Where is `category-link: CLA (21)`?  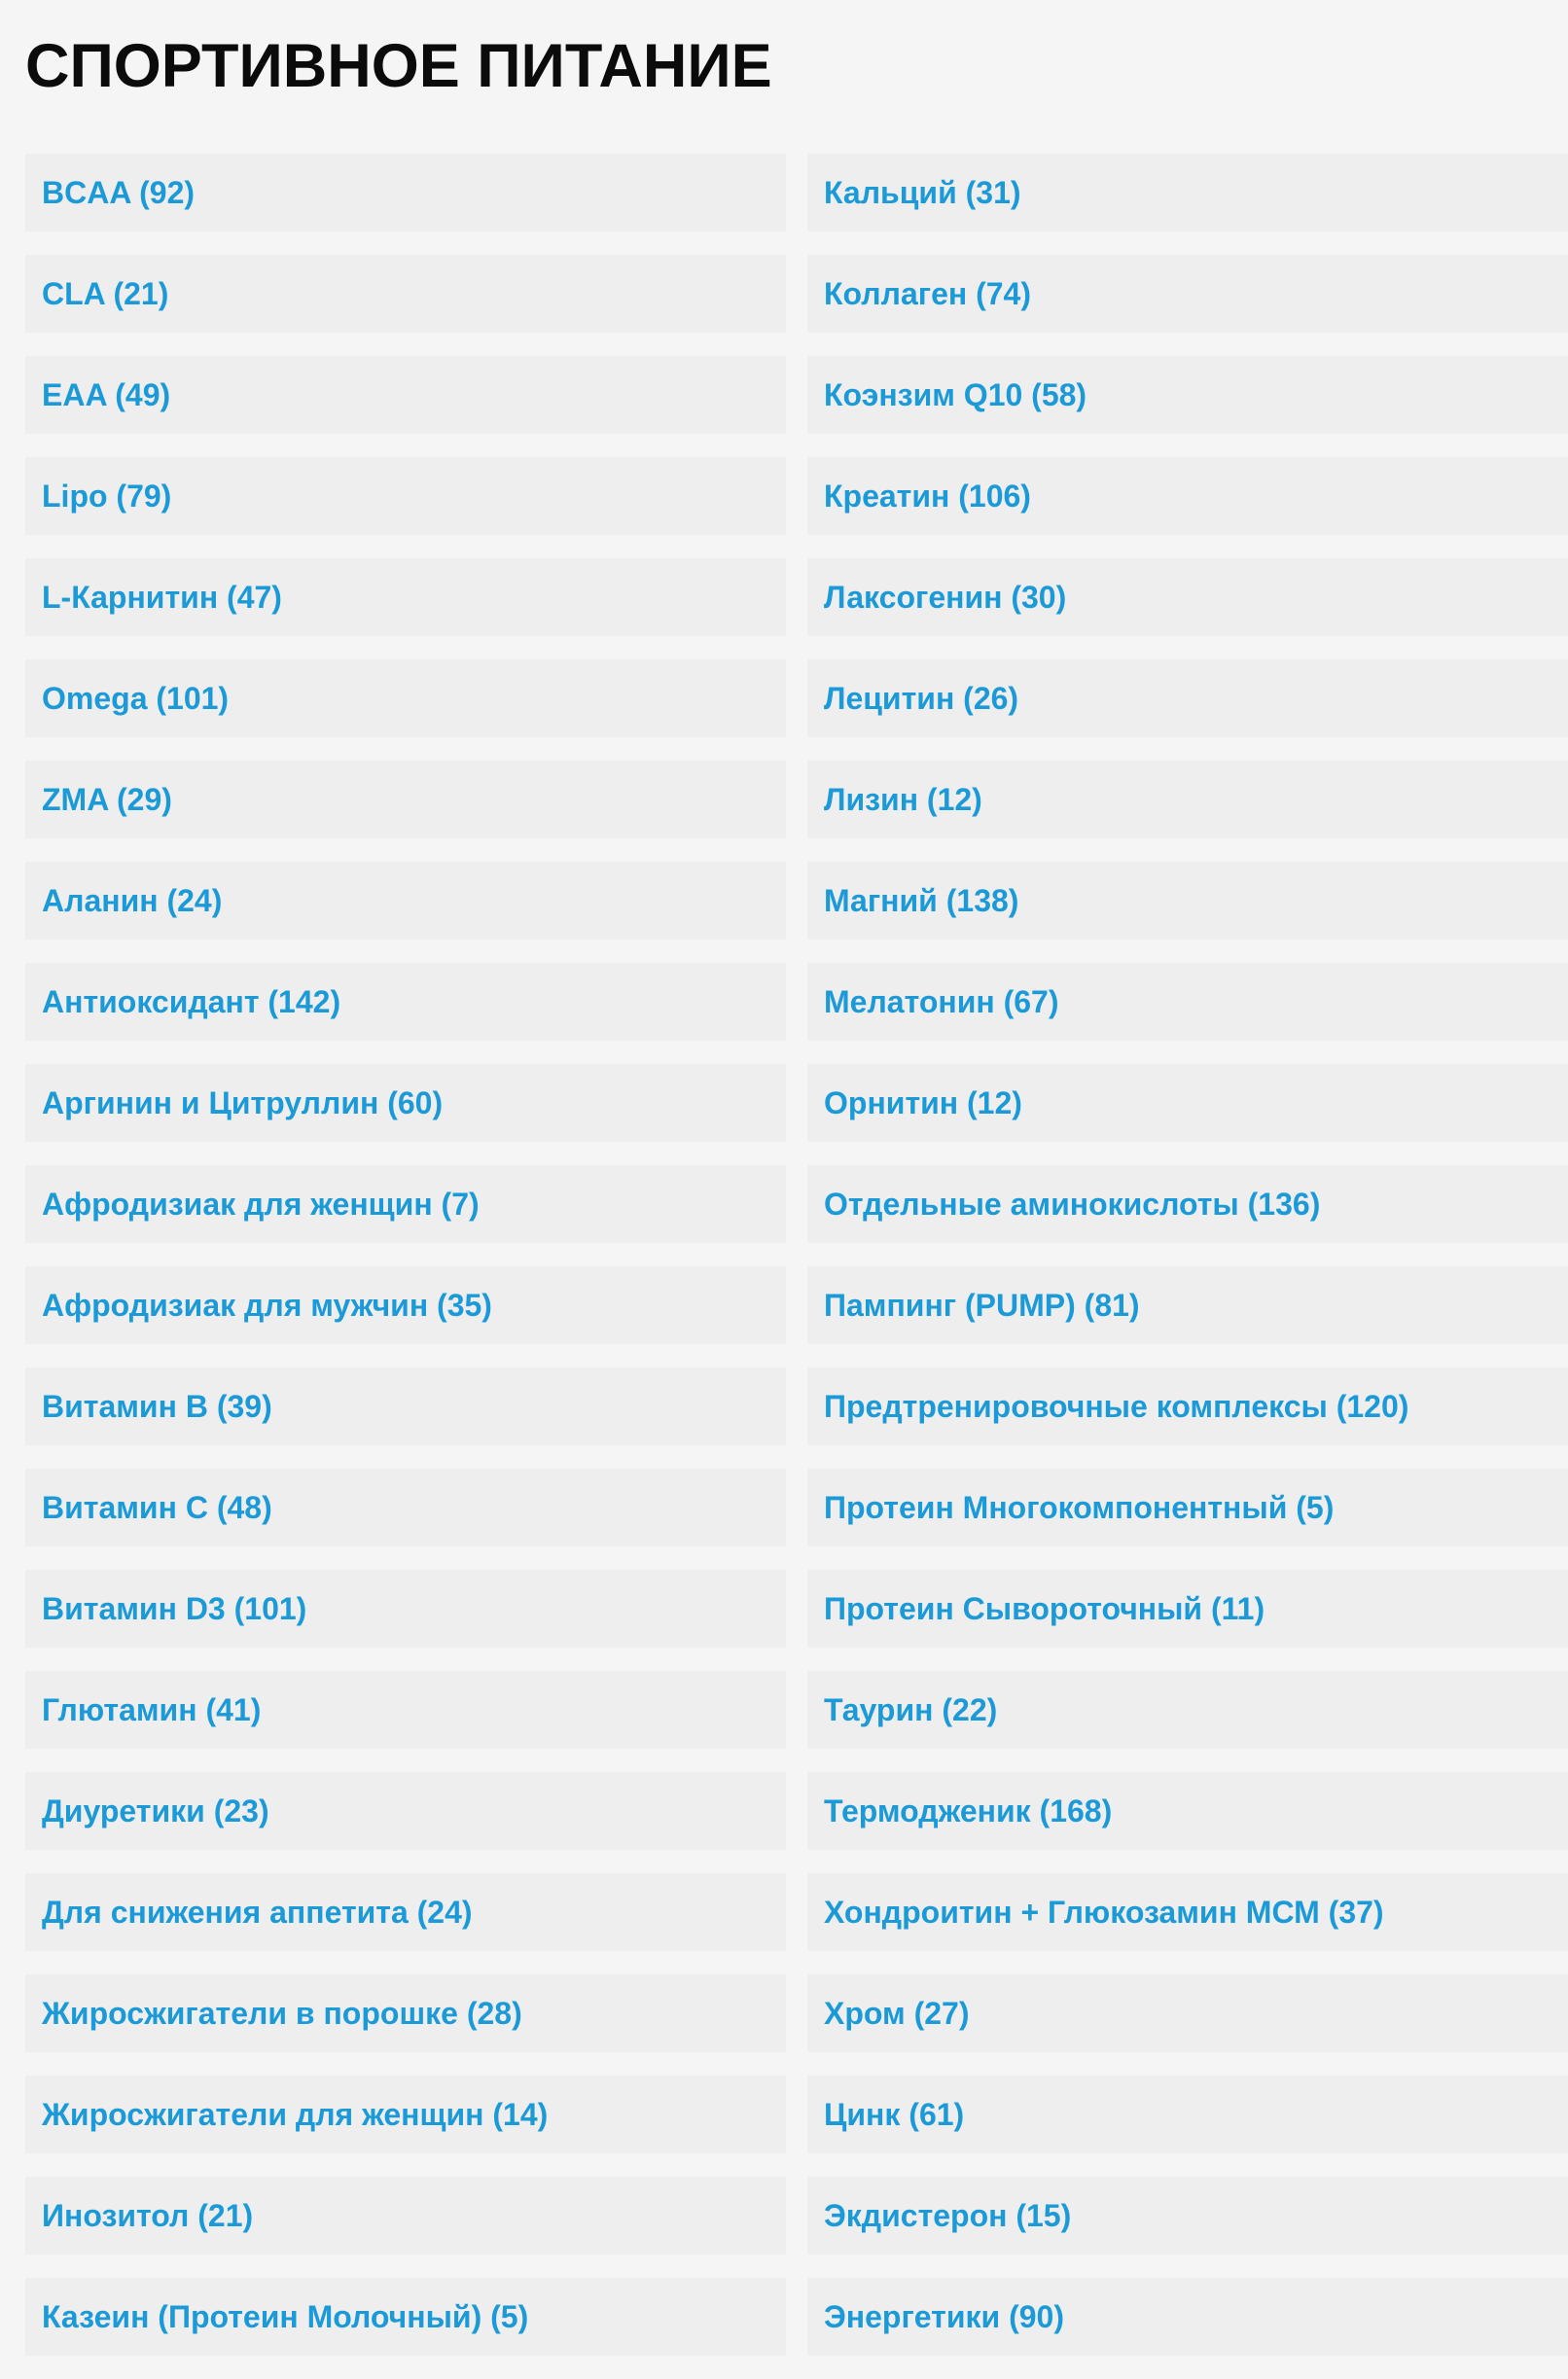 category-link: CLA (21) is located at coordinates (405, 294).